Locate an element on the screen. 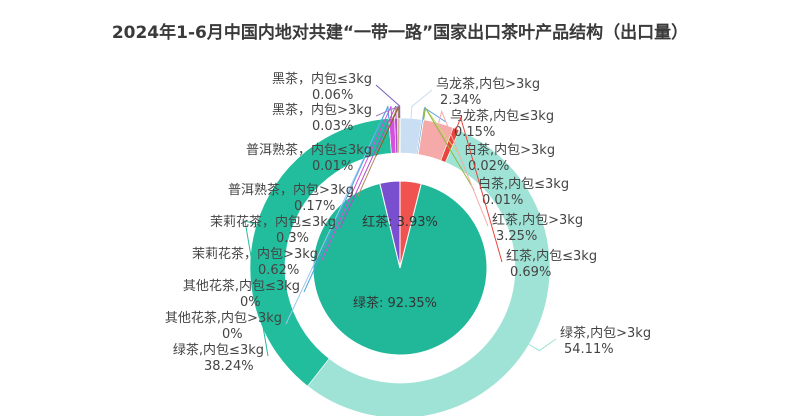  outer-label-name-15: 黑茶，内包≤3kg is located at coordinates (322, 79).